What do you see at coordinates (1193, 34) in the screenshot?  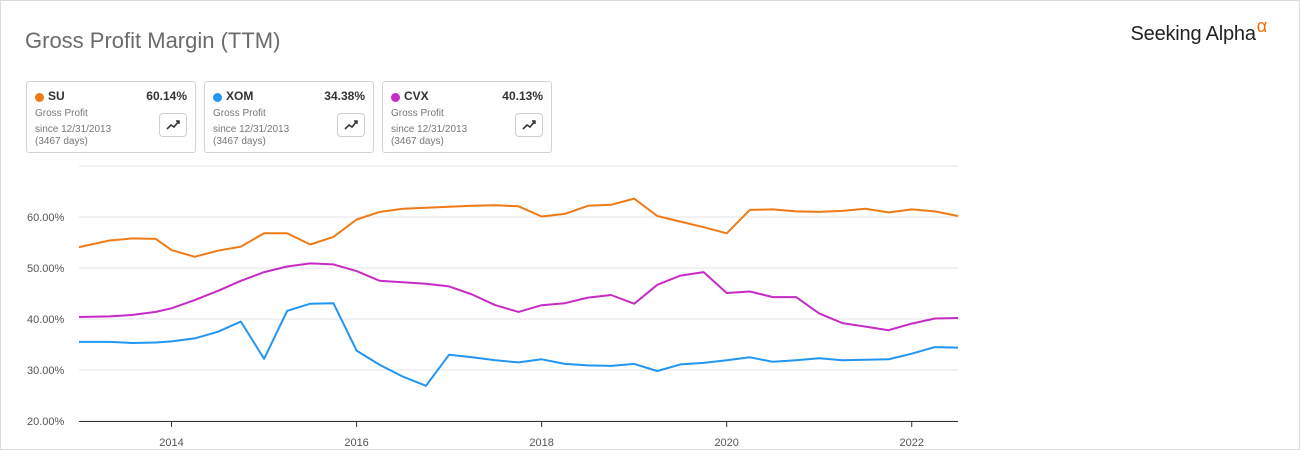 I see `brand-name: Seeking Alpha` at bounding box center [1193, 34].